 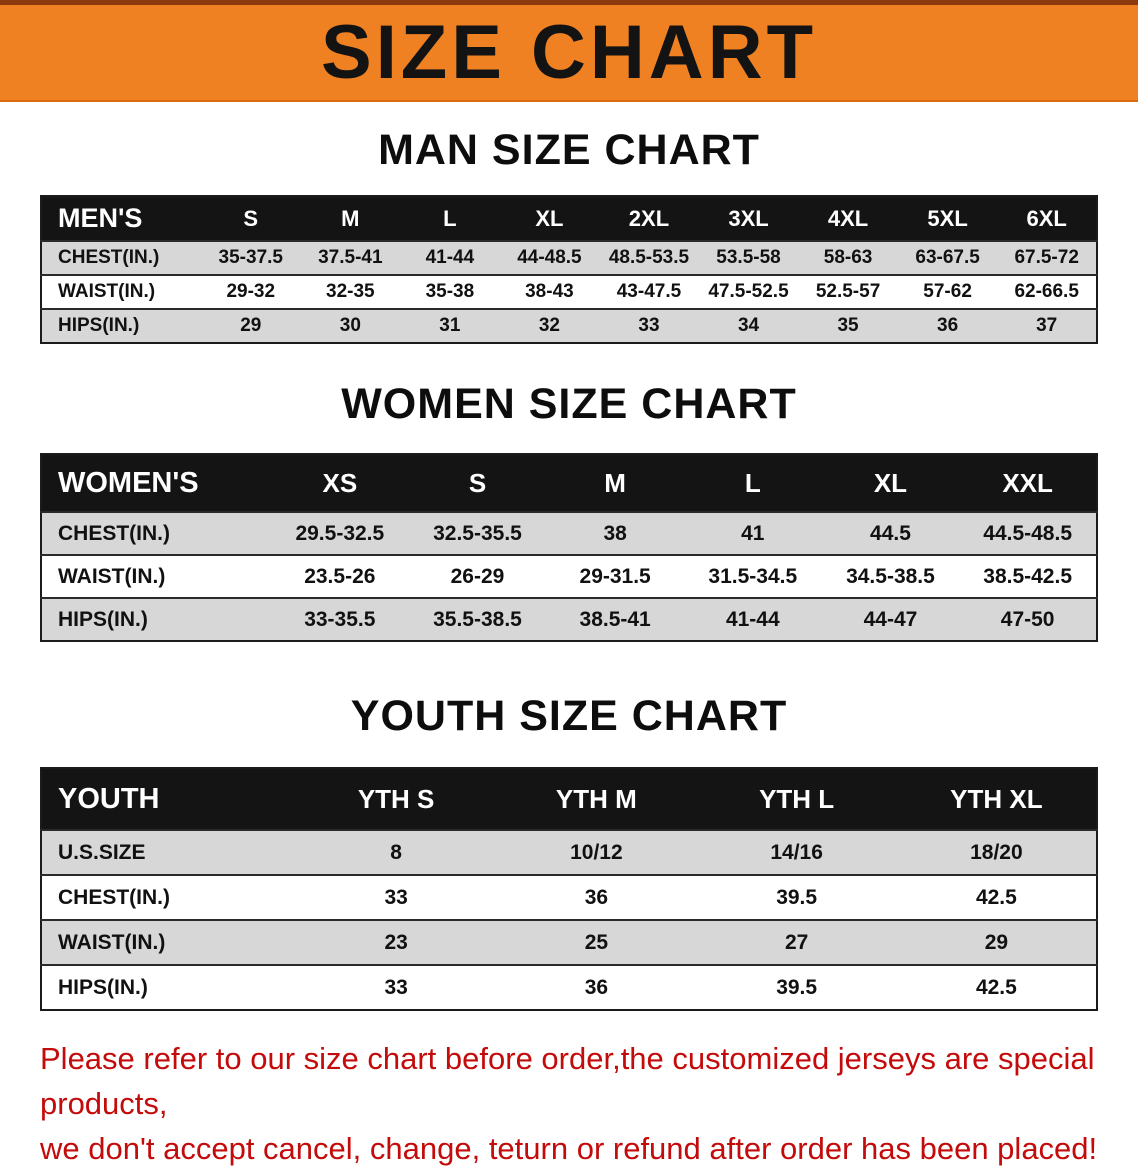 What do you see at coordinates (549, 257) in the screenshot?
I see `size-value: 44-48.5` at bounding box center [549, 257].